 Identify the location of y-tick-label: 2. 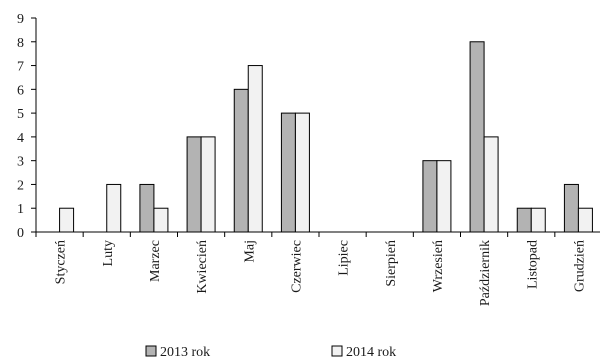
(20, 185).